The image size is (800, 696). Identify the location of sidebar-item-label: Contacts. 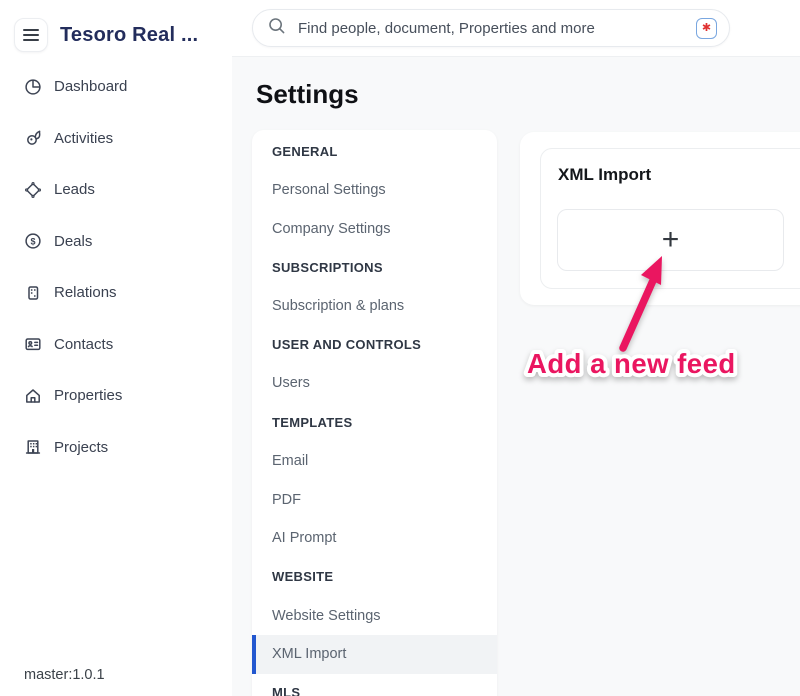
(84, 344).